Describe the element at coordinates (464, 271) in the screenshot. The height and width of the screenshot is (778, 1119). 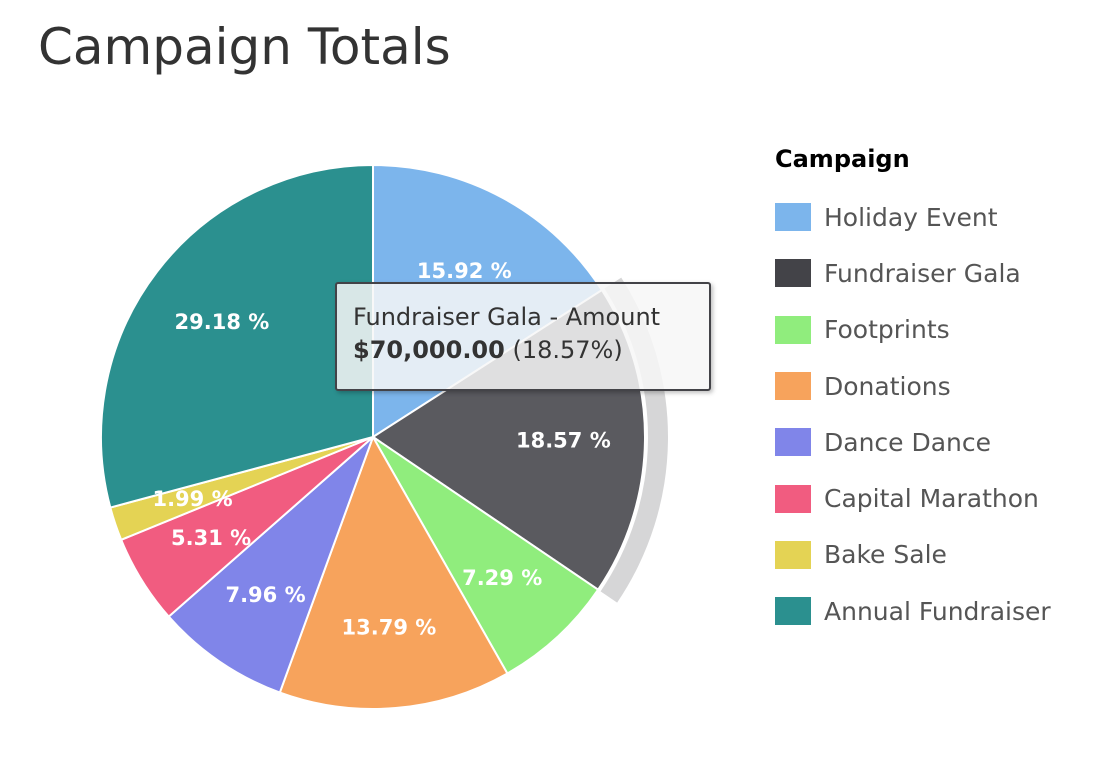
I see `data-label: 15.92 %` at that location.